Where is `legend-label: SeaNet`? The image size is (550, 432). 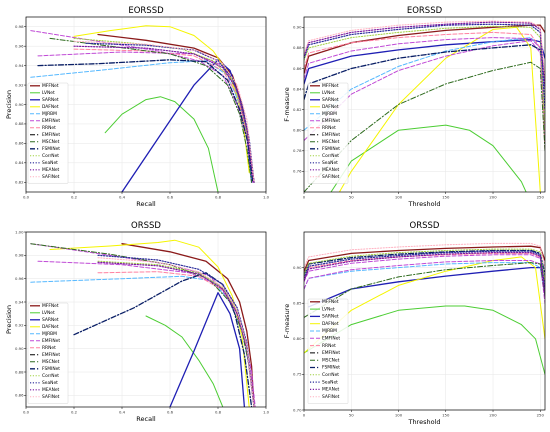 legend-label: SeaNet is located at coordinates (330, 163).